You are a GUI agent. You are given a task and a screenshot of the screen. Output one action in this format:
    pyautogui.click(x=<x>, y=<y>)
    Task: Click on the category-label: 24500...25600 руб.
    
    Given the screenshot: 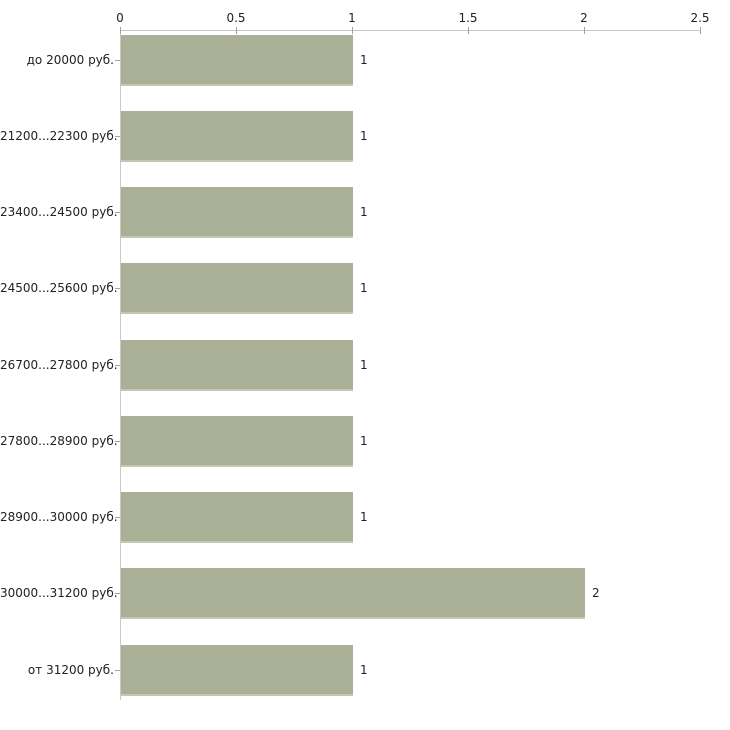 What is the action you would take?
    pyautogui.click(x=59, y=288)
    